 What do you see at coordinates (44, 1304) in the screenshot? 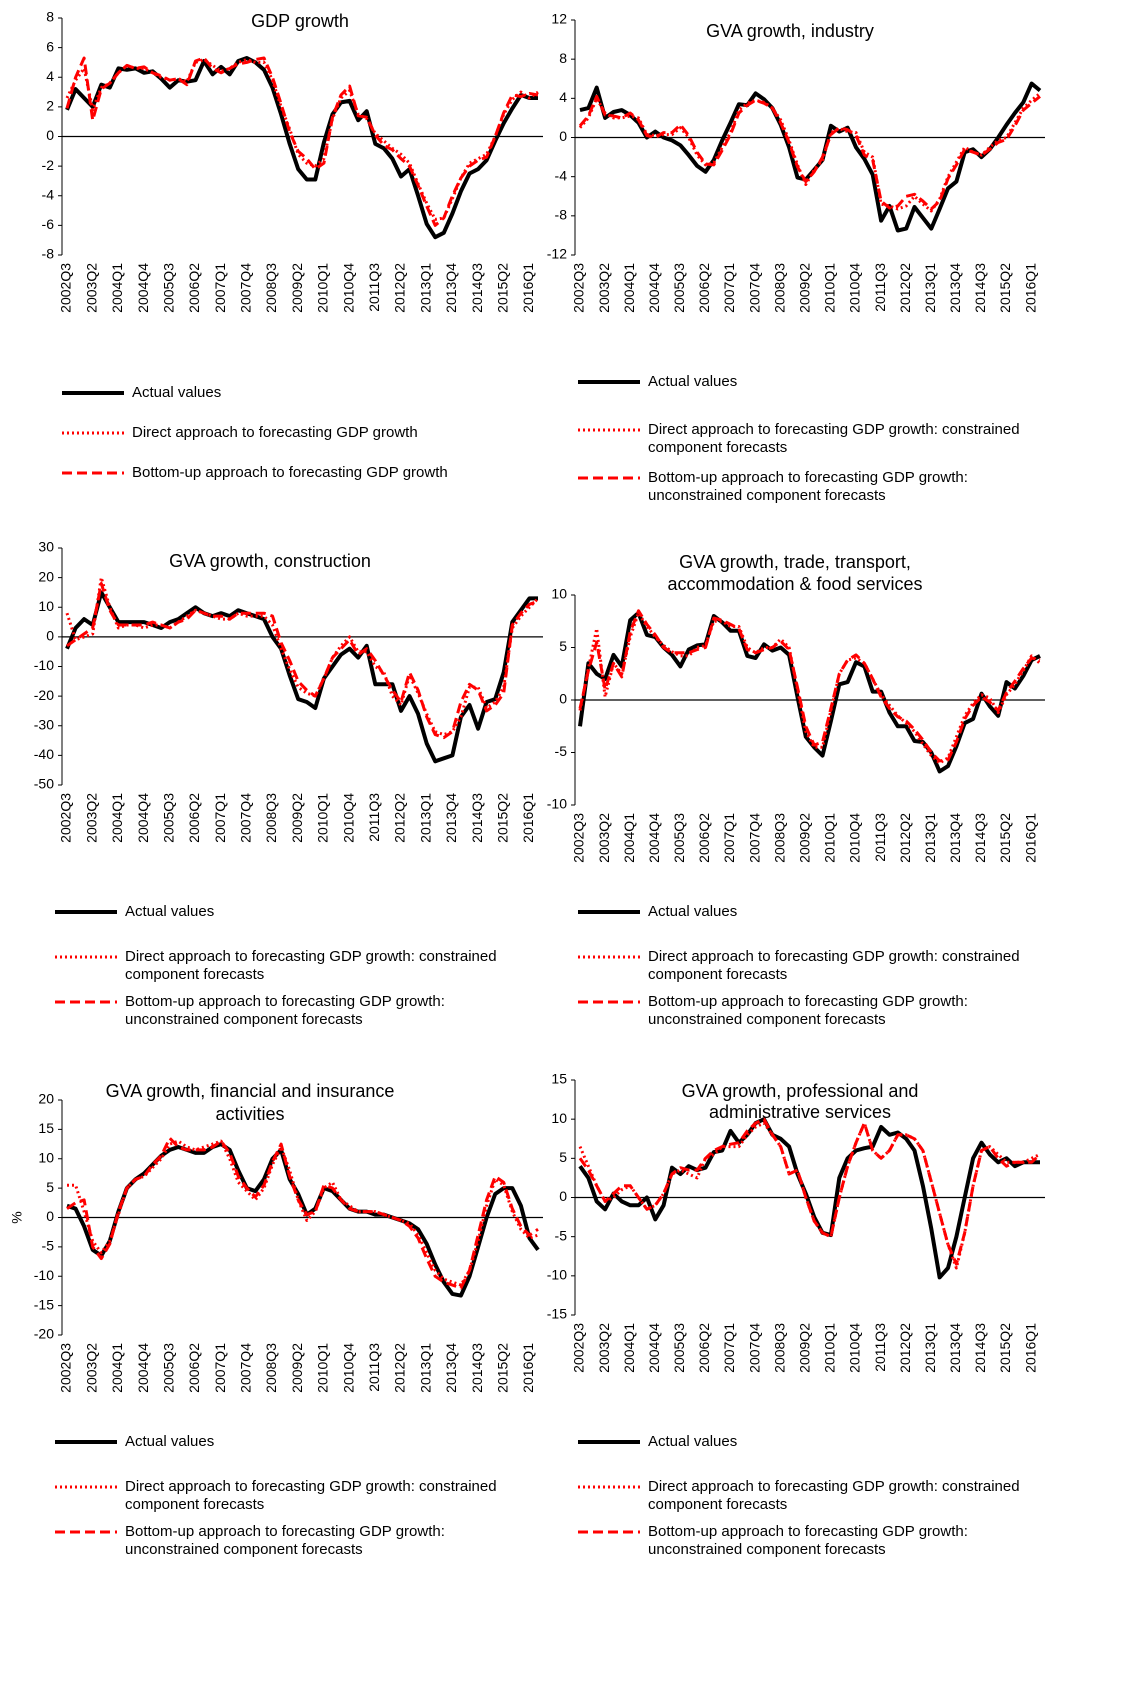
I see `y-tick-label: -15` at bounding box center [44, 1304].